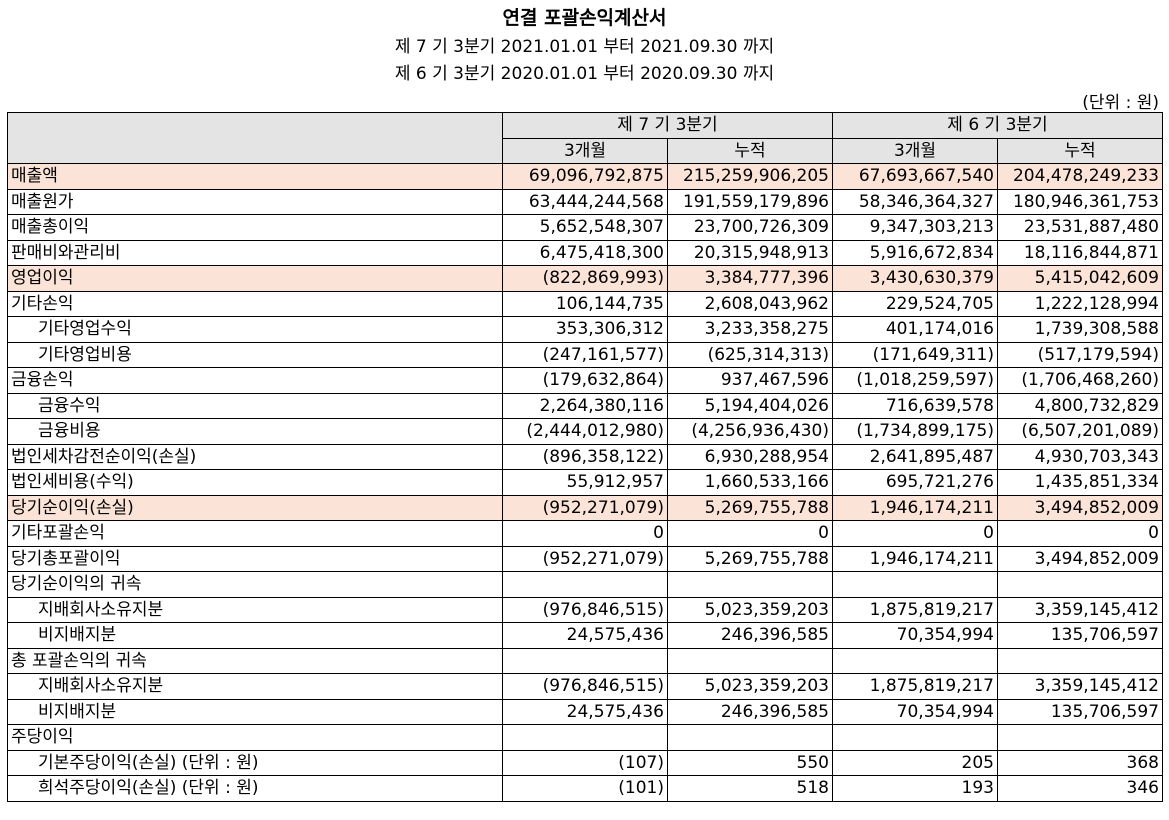  Describe the element at coordinates (750, 431) in the screenshot. I see `value-cell: (4,256,936,430)` at that location.